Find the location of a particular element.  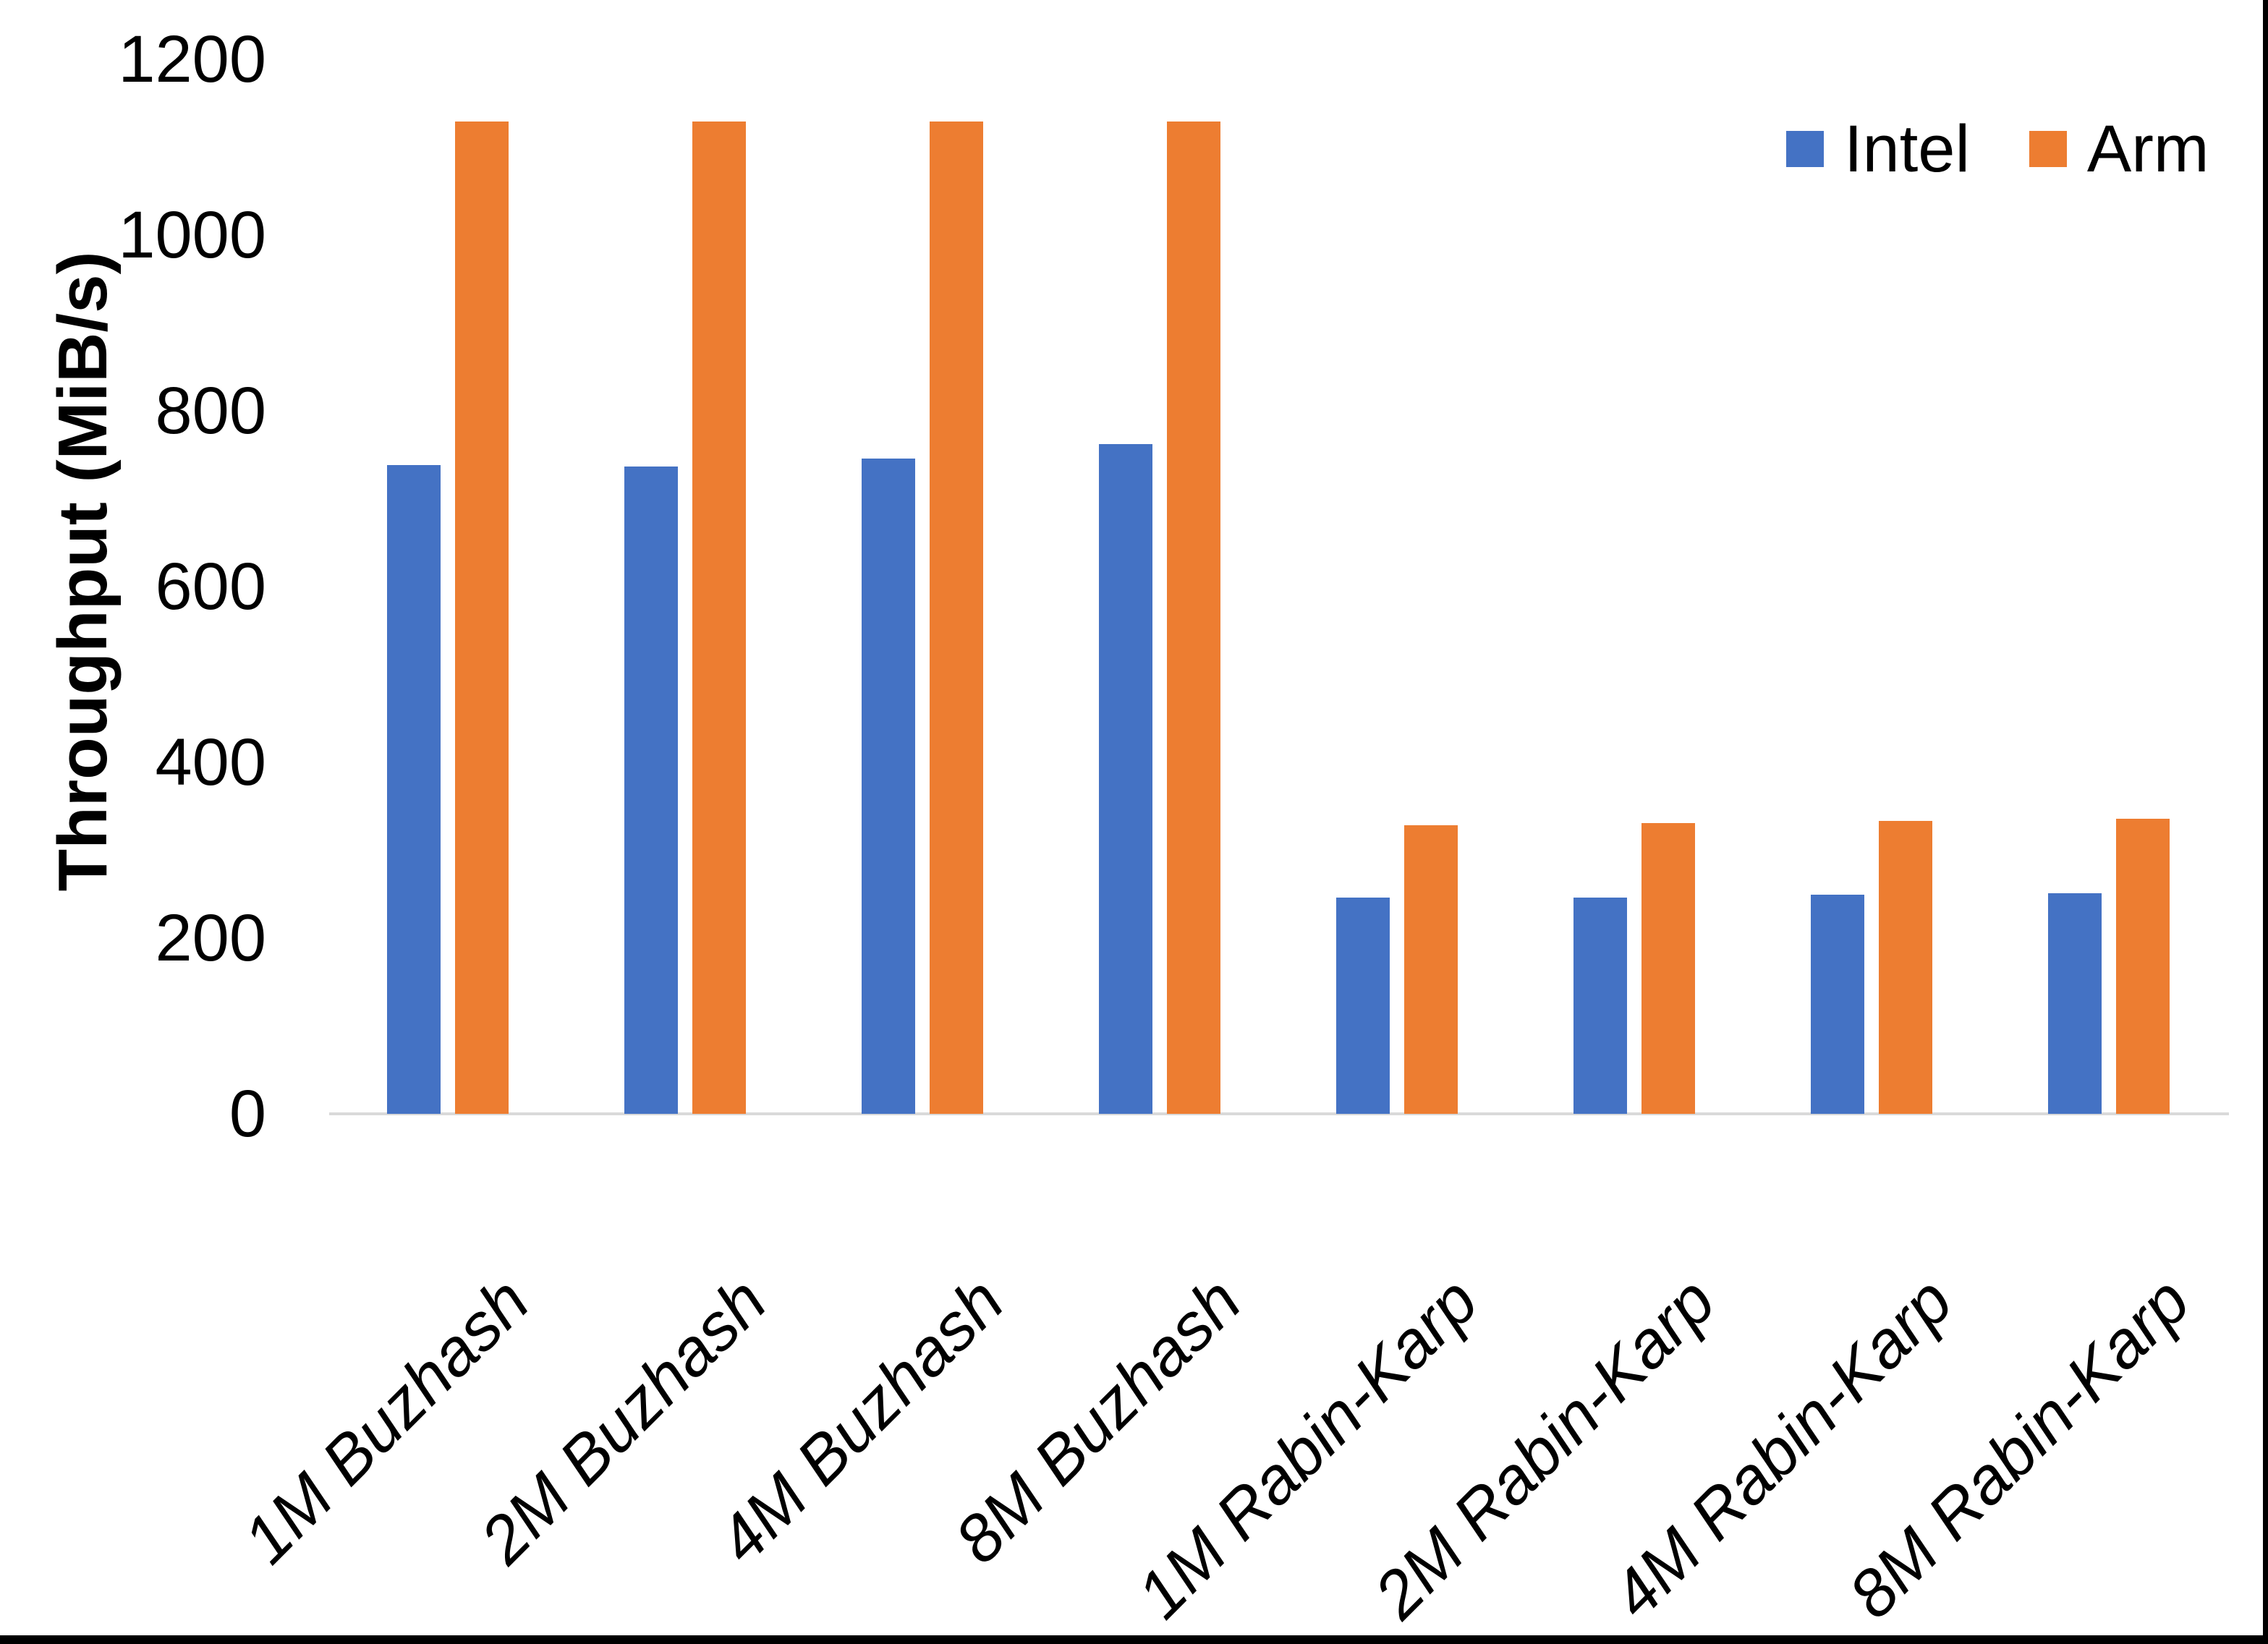

bar-arm-8m-buzhash is located at coordinates (1193, 618).